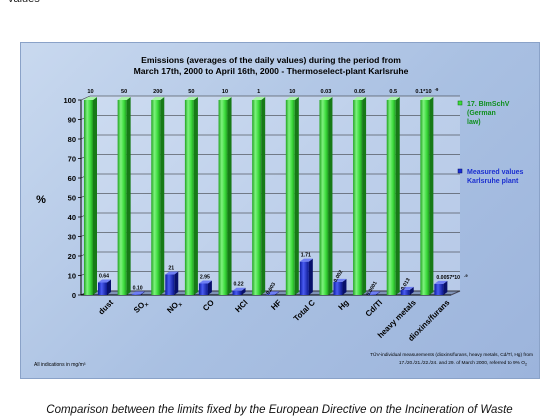 This screenshot has height=419, width=559. What do you see at coordinates (72, 276) in the screenshot?
I see `y-tick-label: 10` at bounding box center [72, 276].